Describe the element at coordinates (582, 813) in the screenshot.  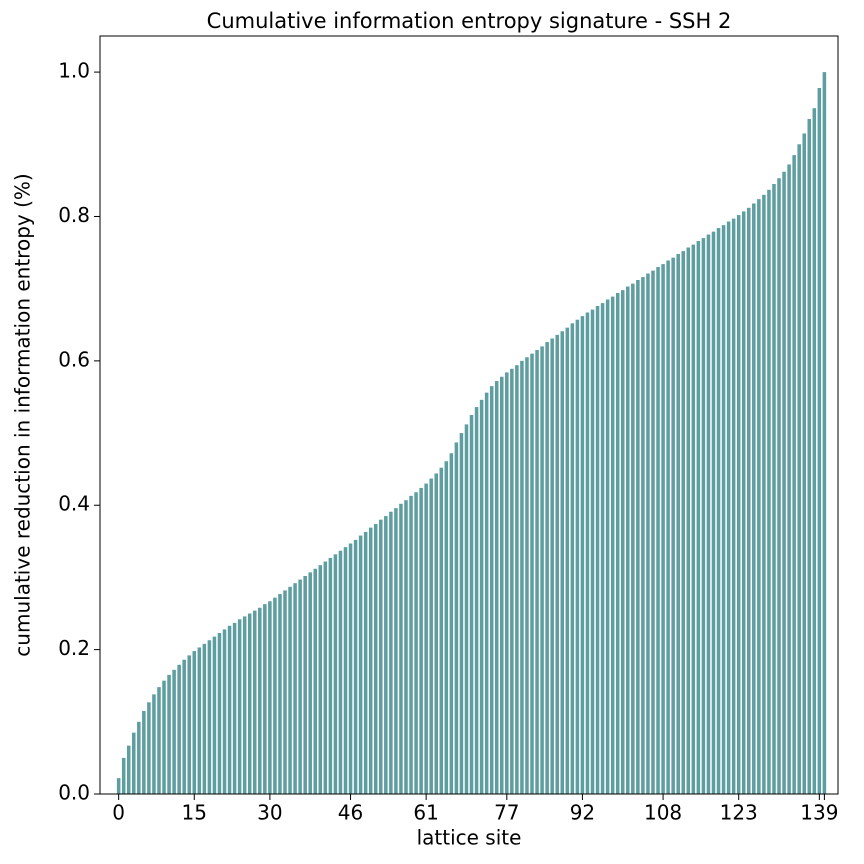
I see `x-tick-label: 92` at that location.